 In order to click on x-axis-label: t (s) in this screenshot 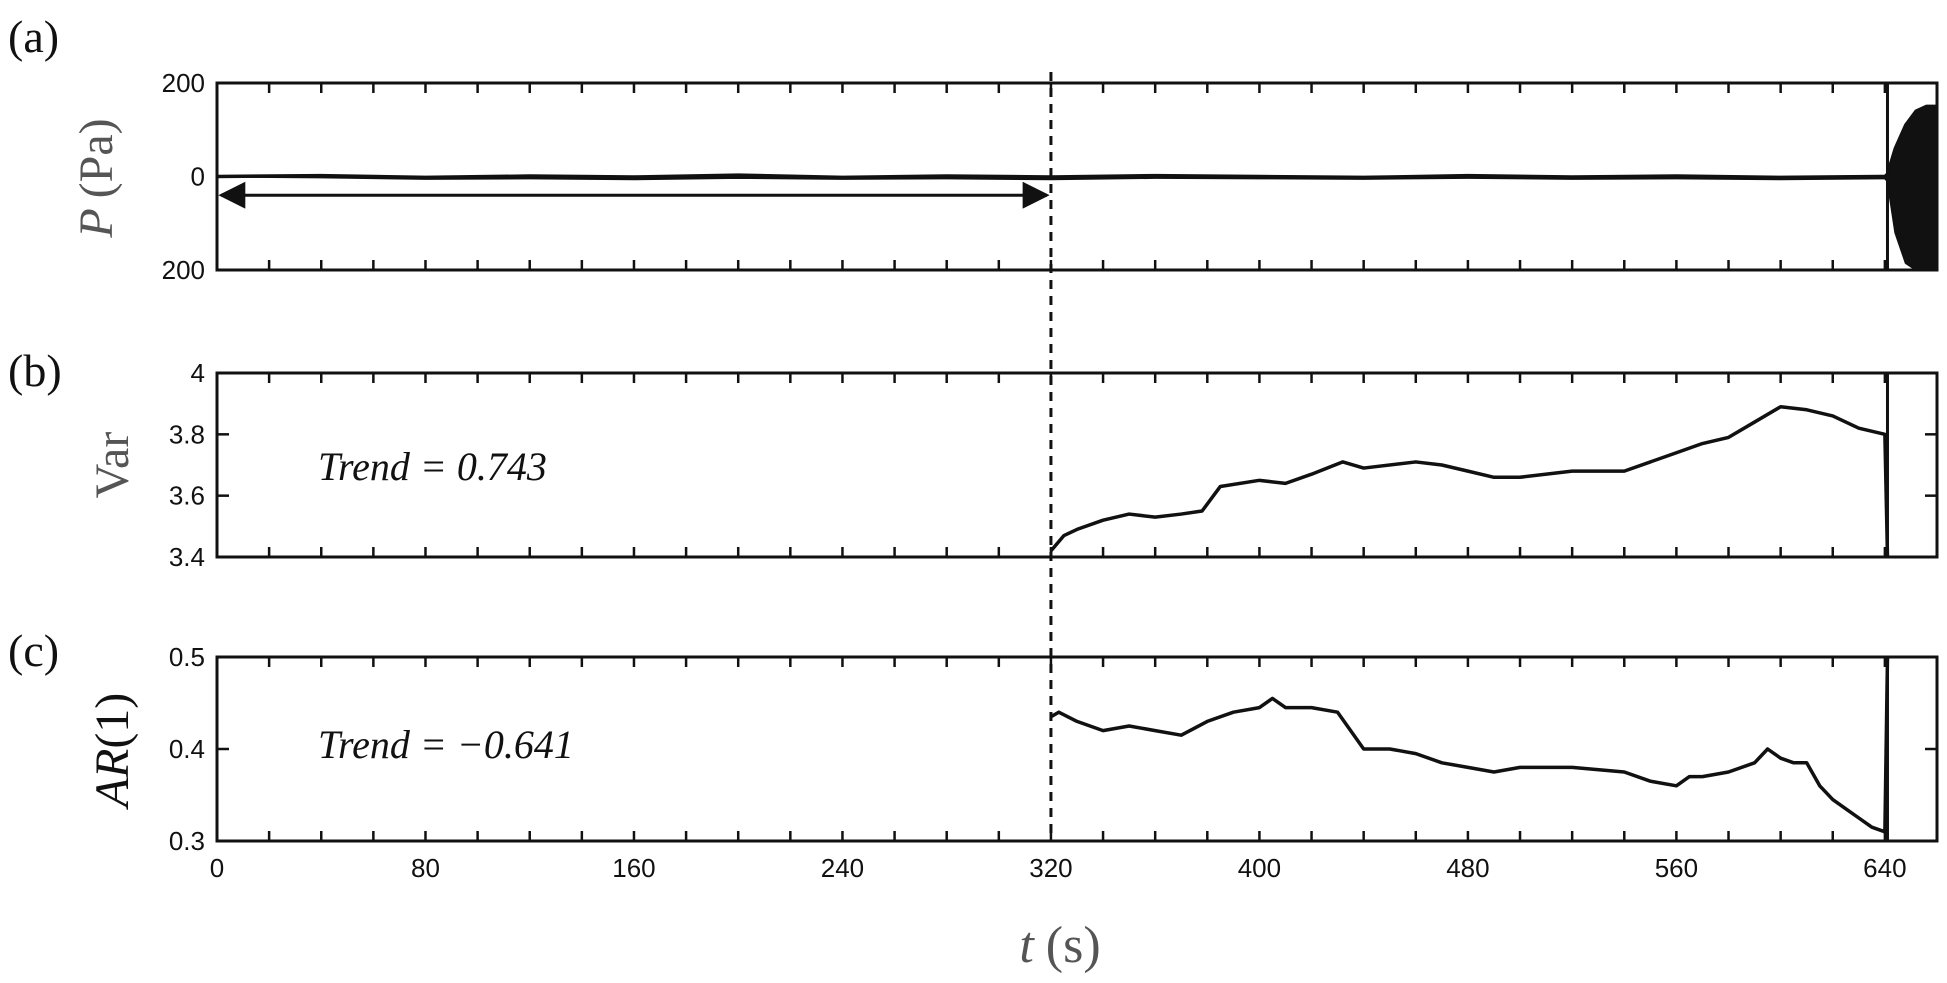, I will do `click(1059, 945)`.